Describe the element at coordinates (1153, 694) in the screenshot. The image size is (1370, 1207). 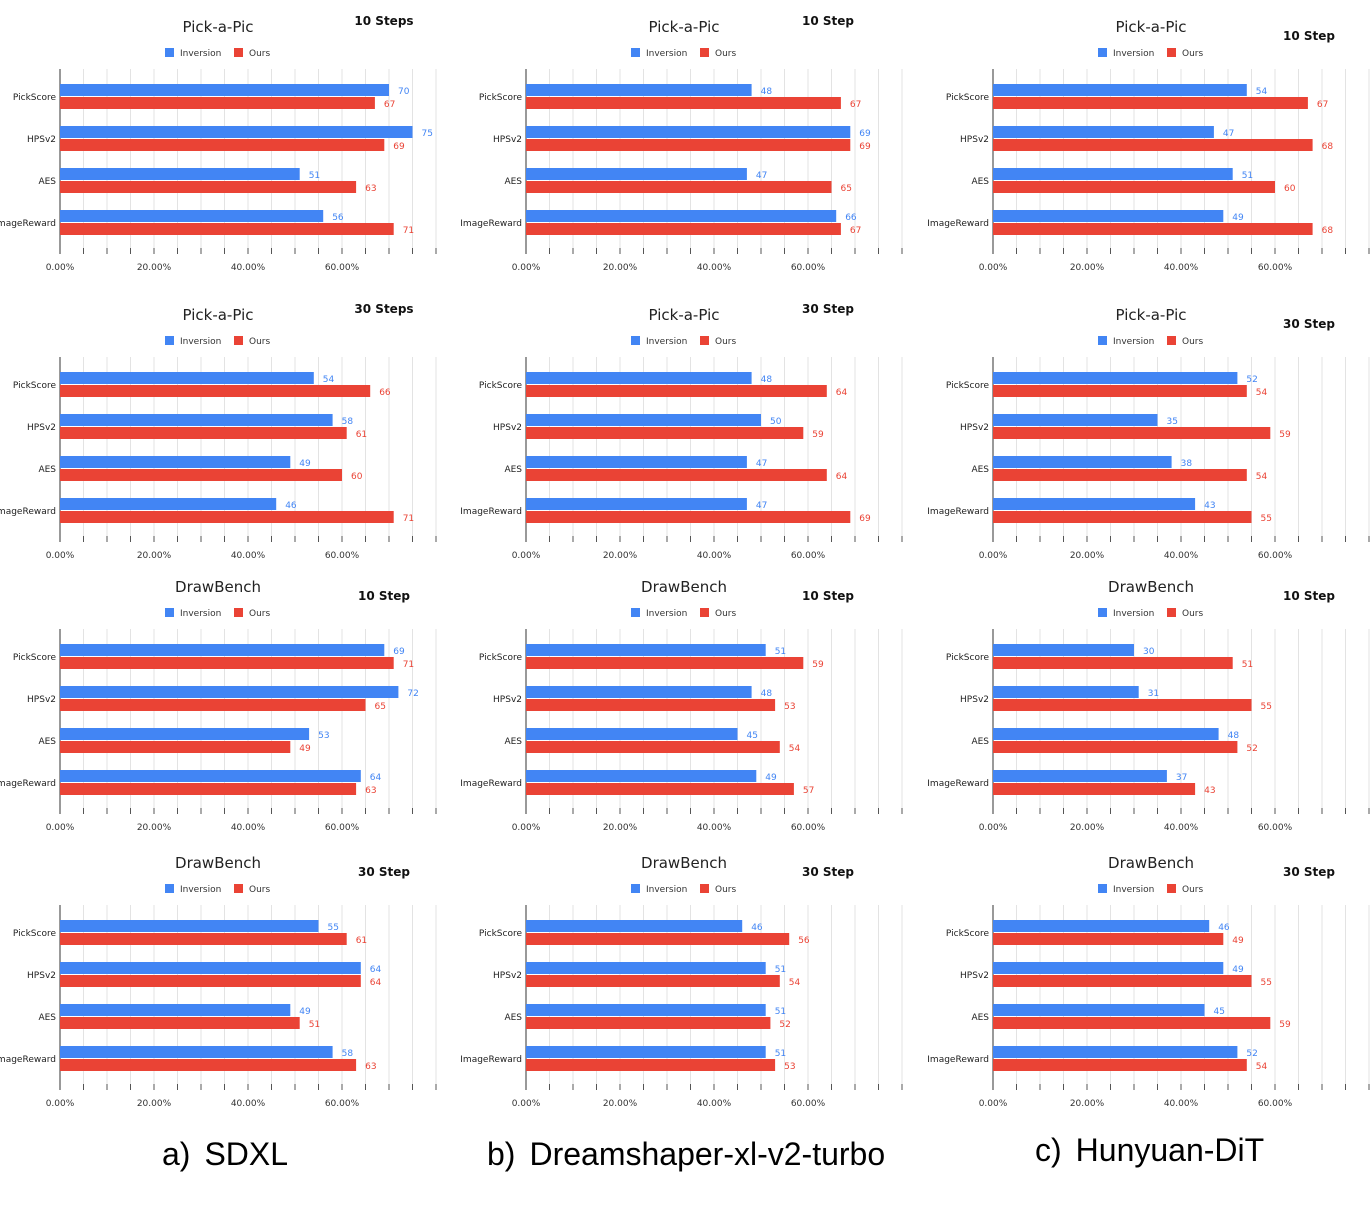
I see `data-label-inversion: 31` at that location.